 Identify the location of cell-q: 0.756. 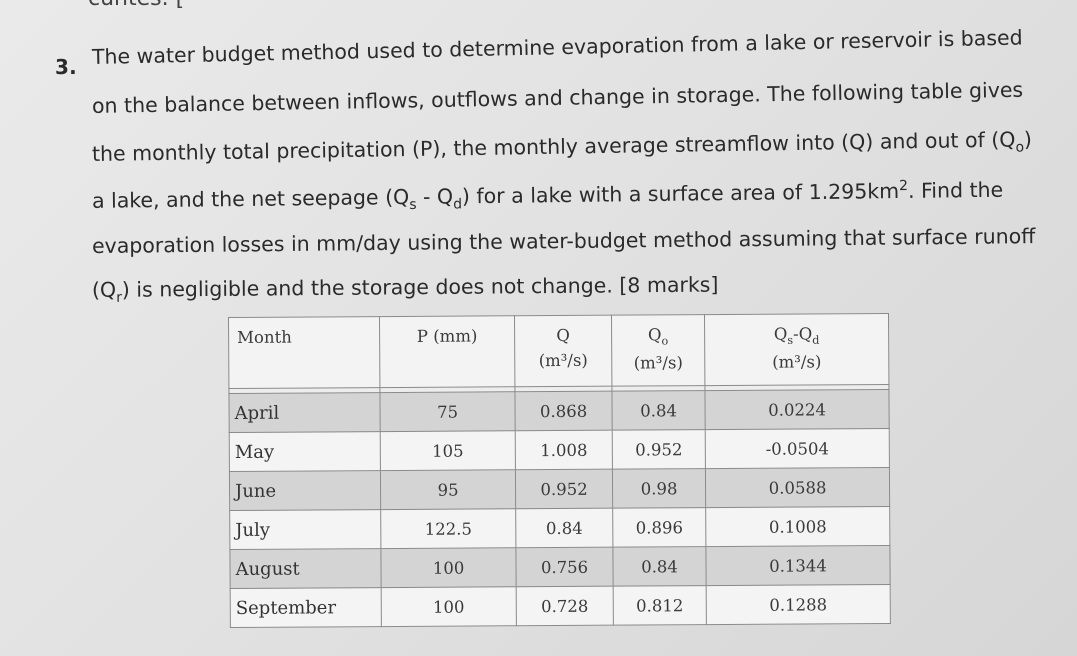
(564, 567).